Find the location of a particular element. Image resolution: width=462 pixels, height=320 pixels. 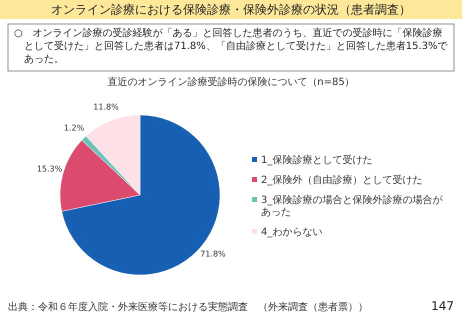

text: 147 is located at coordinates (442, 306).